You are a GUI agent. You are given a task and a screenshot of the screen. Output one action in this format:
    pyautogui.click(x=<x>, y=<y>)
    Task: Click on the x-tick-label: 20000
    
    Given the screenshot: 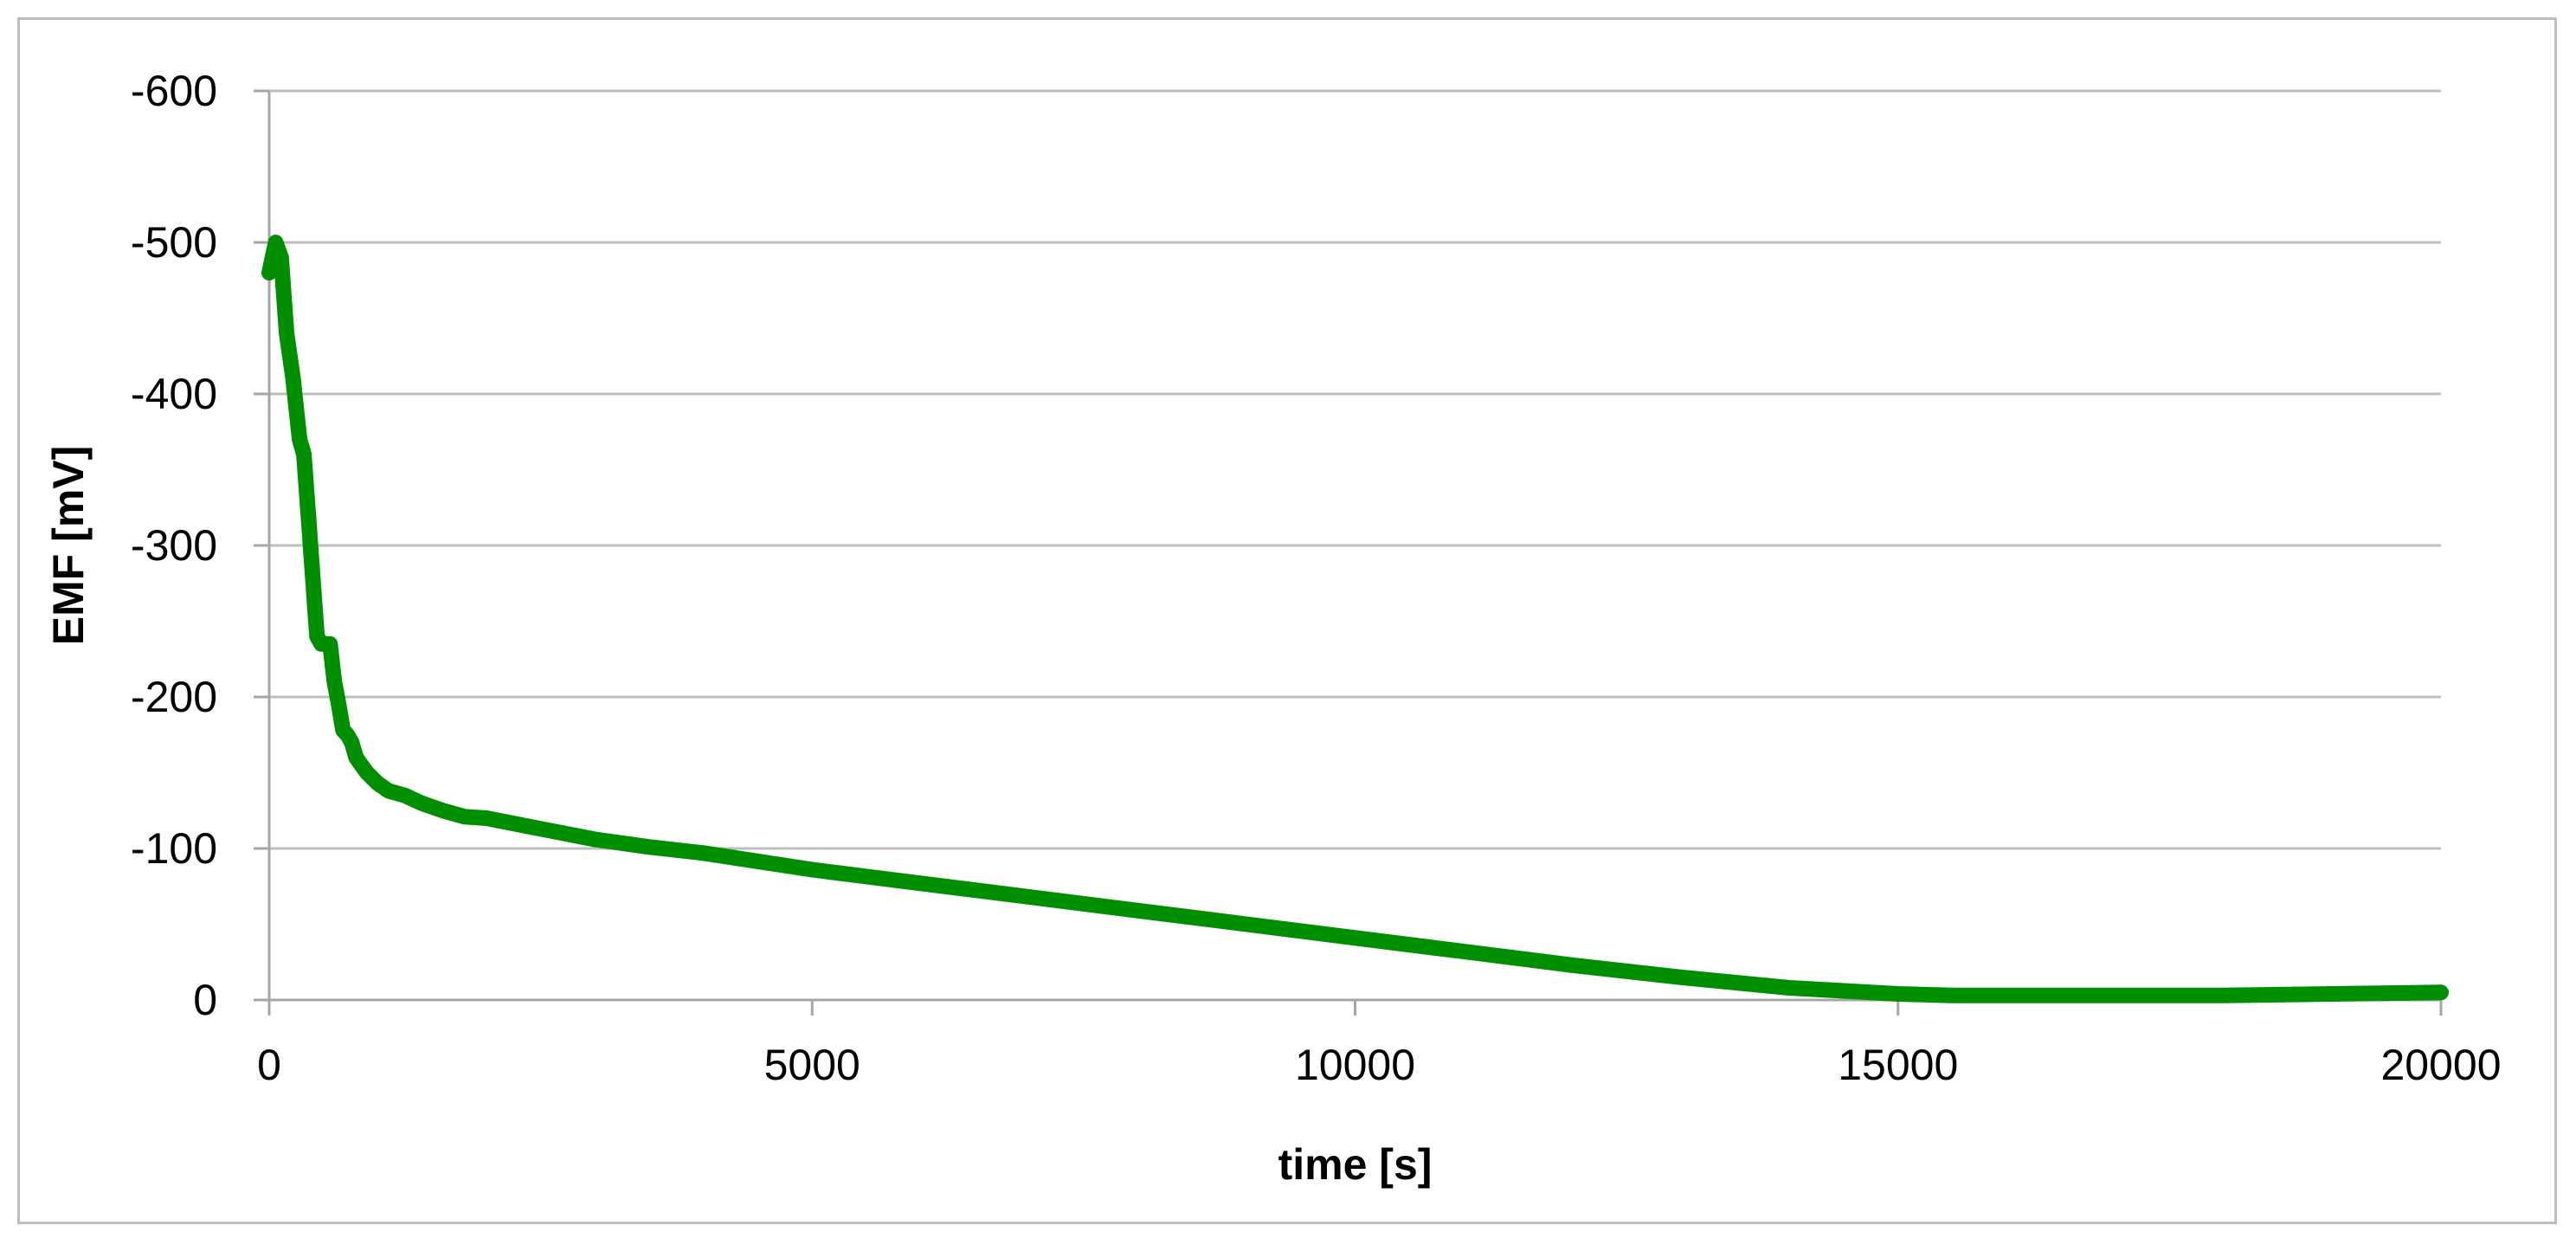 What is the action you would take?
    pyautogui.click(x=2440, y=1065)
    